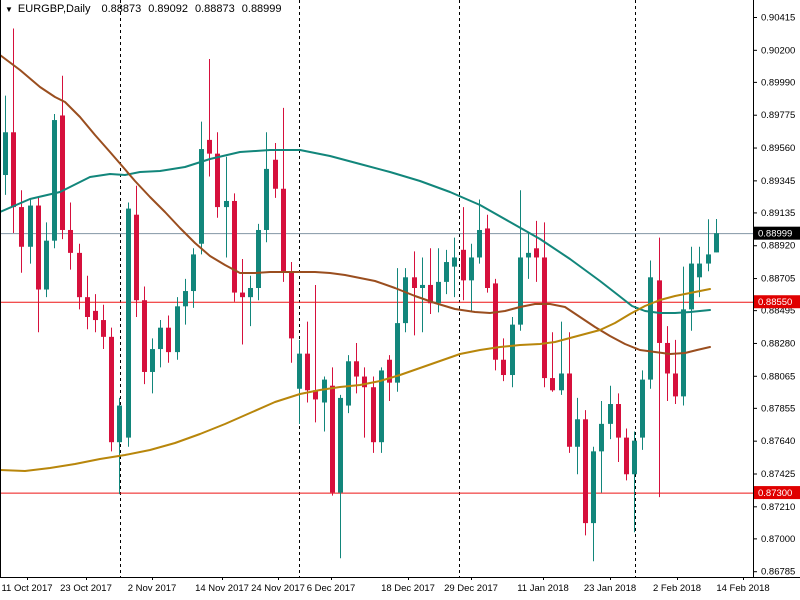  I want to click on chart-collapse-arrow-icon: ▼, so click(9, 9).